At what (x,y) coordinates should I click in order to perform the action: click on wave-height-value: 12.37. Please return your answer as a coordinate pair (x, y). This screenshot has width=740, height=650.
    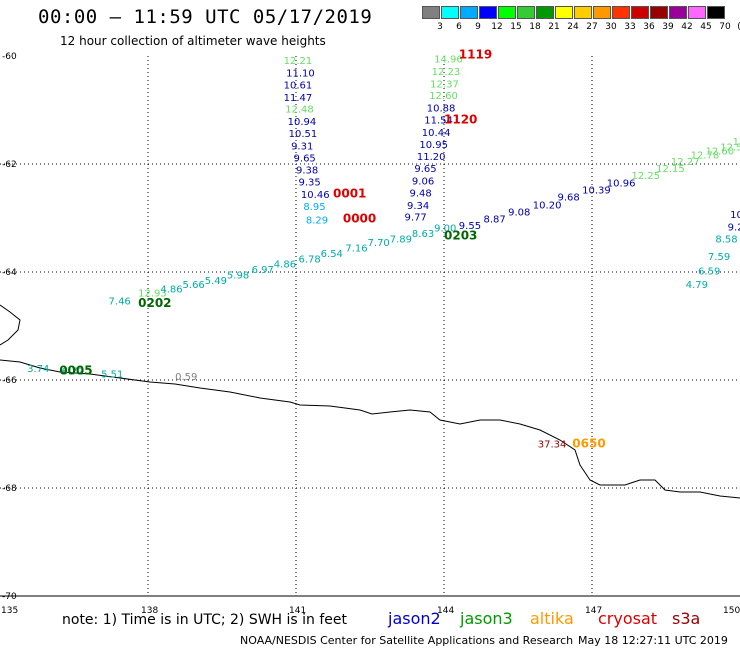
    Looking at the image, I should click on (444, 84).